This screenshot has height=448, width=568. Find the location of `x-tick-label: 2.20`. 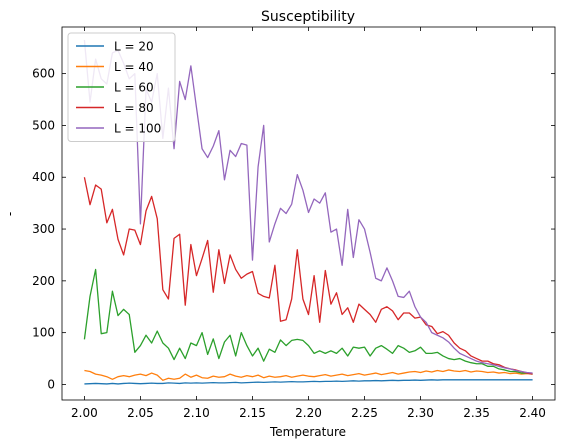

x-tick-label: 2.20 is located at coordinates (308, 413).